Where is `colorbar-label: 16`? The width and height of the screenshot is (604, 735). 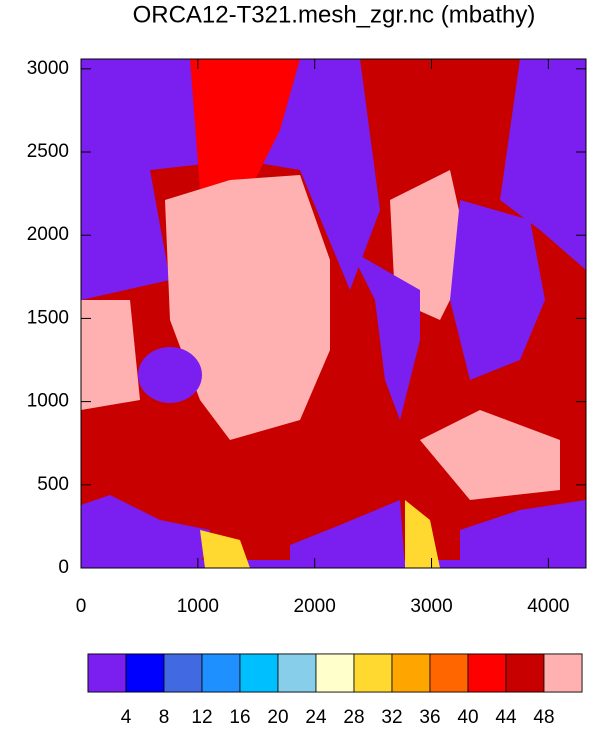
colorbar-label: 16 is located at coordinates (239, 717).